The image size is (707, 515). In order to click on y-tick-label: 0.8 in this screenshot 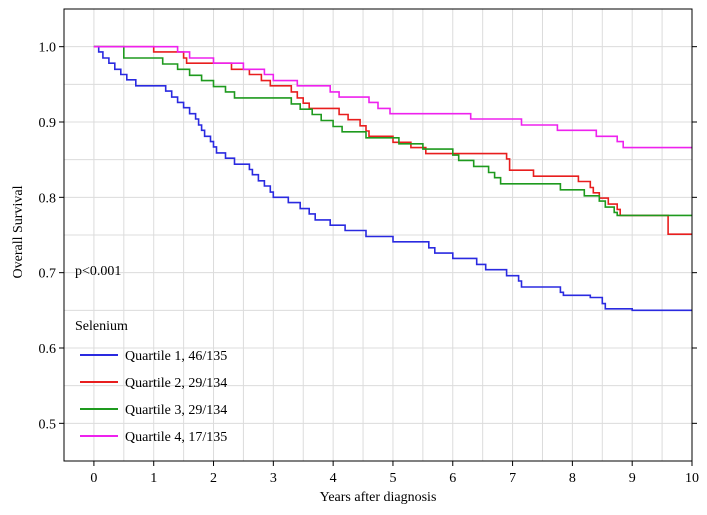, I will do `click(48, 198)`.